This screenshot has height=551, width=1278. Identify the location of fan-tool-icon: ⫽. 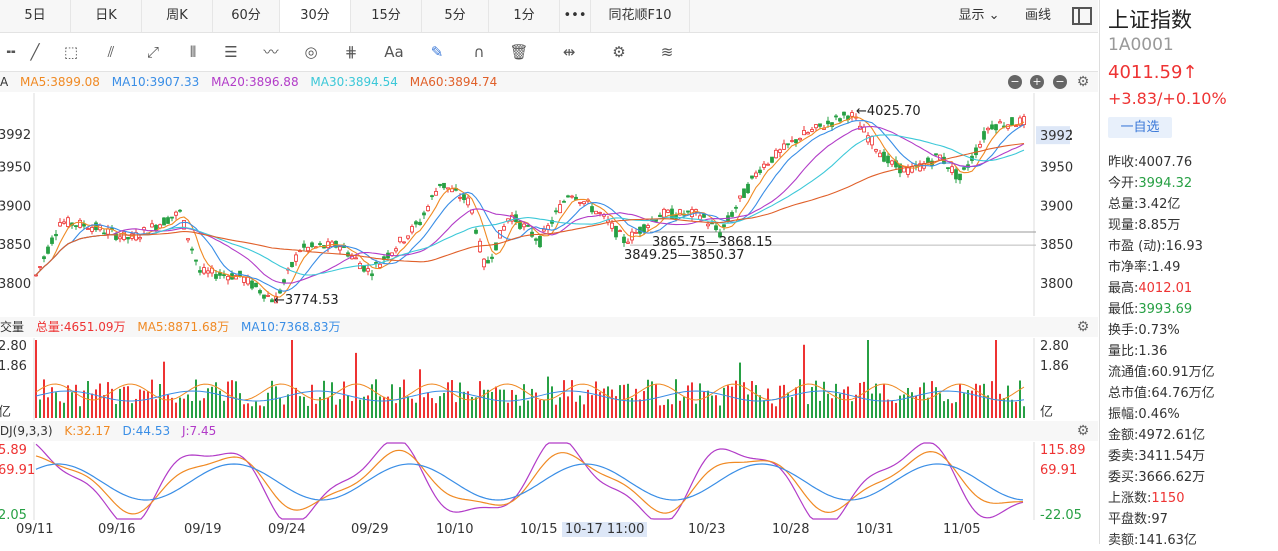
(111, 52).